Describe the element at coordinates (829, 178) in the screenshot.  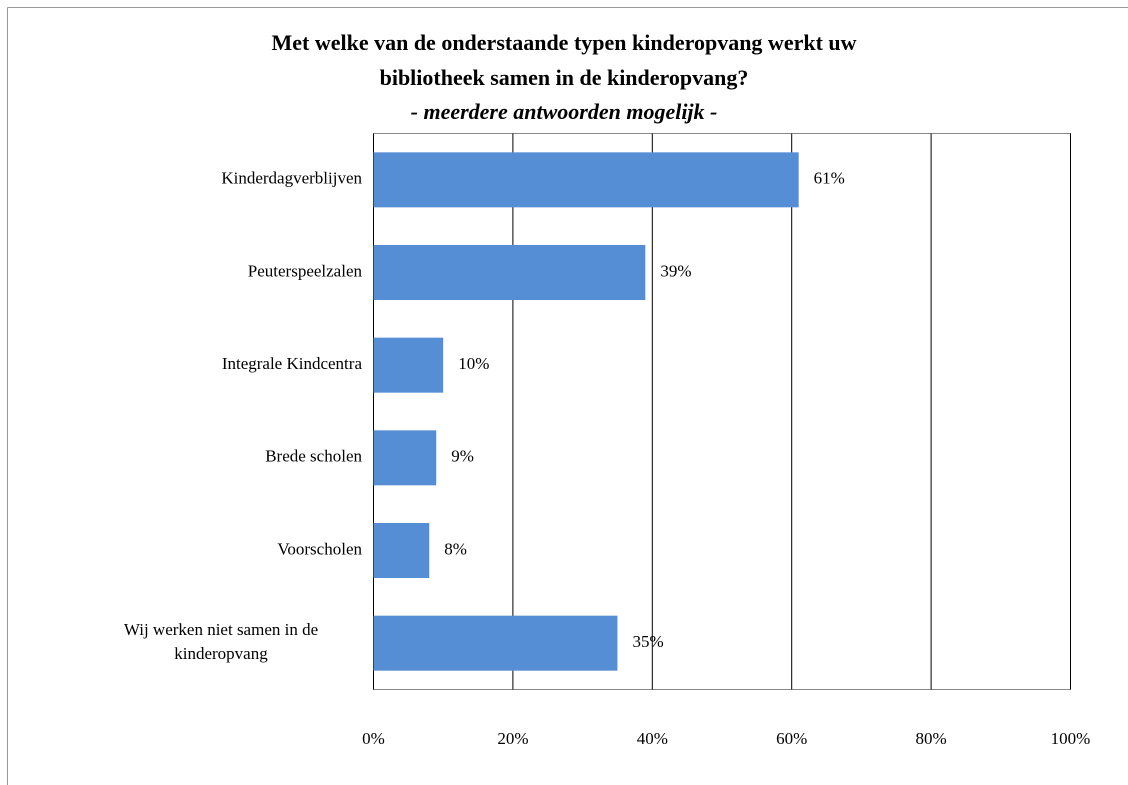
I see `value-label: 61%` at that location.